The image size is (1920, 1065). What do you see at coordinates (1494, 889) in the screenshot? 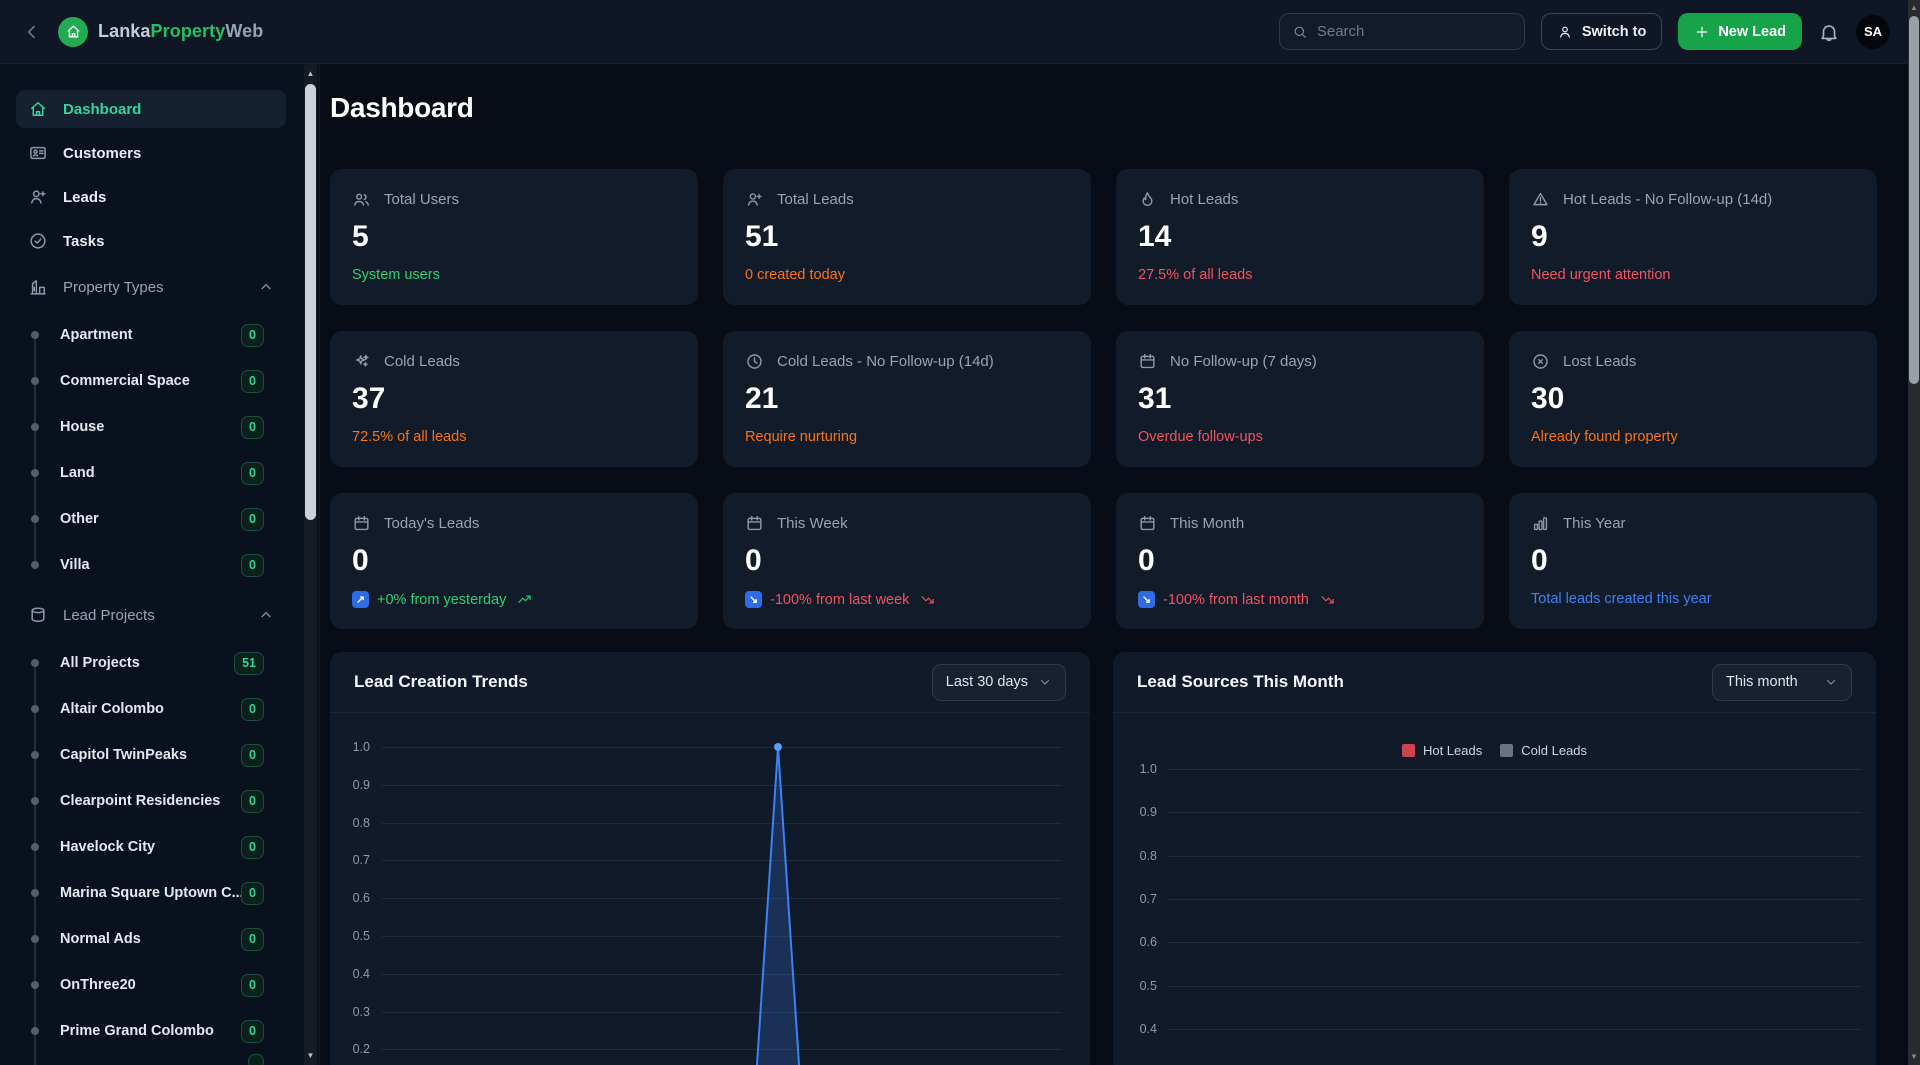
I see `sources-plot-area: 1.0 0.9 0.8 0.7 0.6 0.5 0.4 Hot Leads Cold Leads` at bounding box center [1494, 889].